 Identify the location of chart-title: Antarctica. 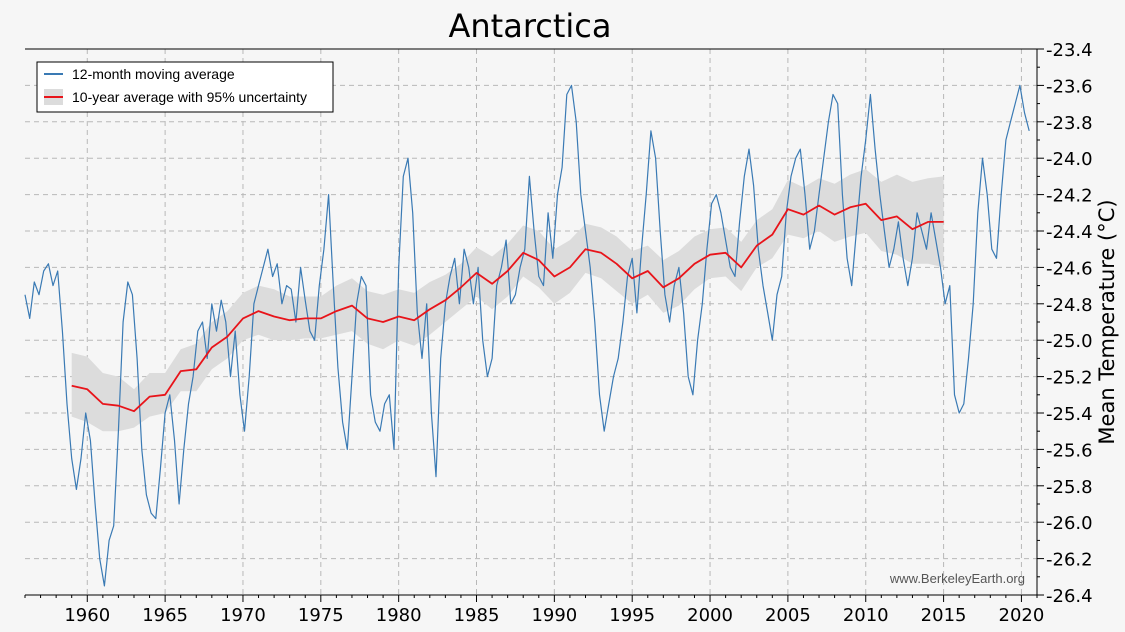
(529, 26).